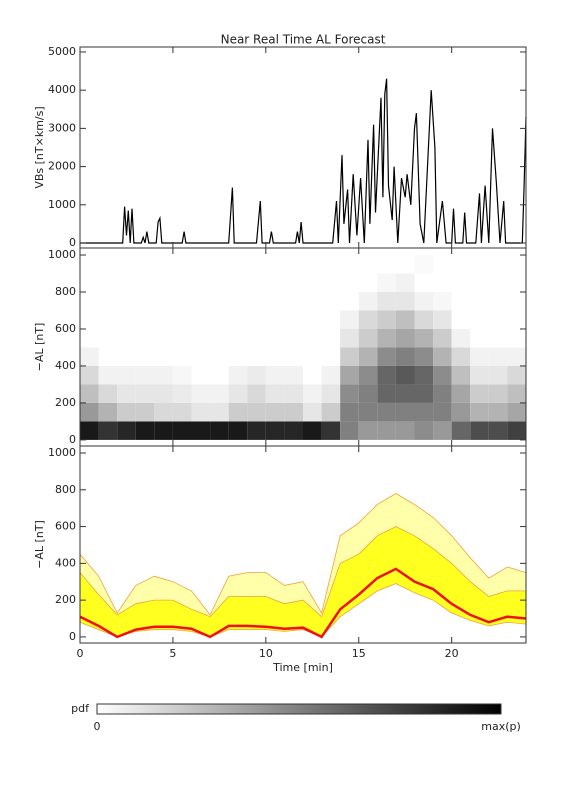 Image resolution: width=576 pixels, height=792 pixels. Describe the element at coordinates (359, 653) in the screenshot. I see `x-tick-label: 15` at that location.